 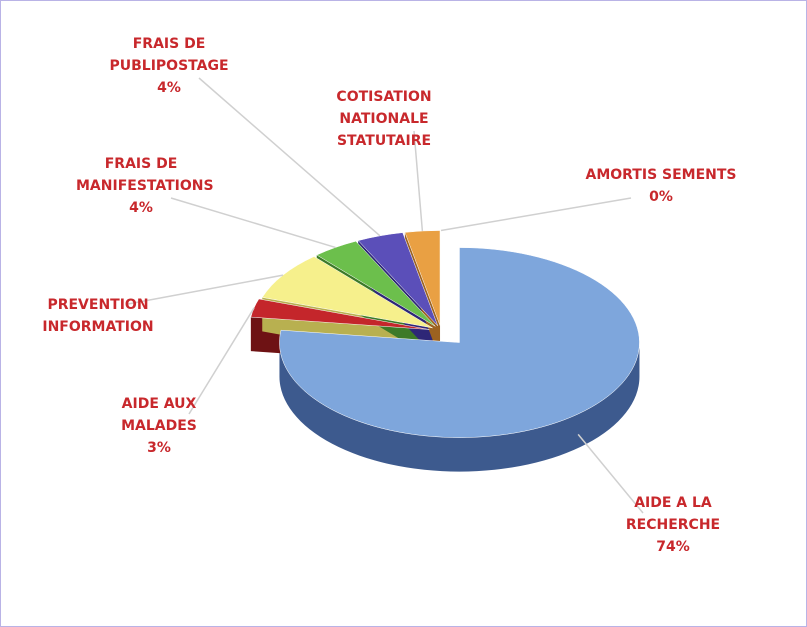 What do you see at coordinates (169, 55) in the screenshot?
I see `category-name: FRAIS DE PUBLIPOSTAGE` at bounding box center [169, 55].